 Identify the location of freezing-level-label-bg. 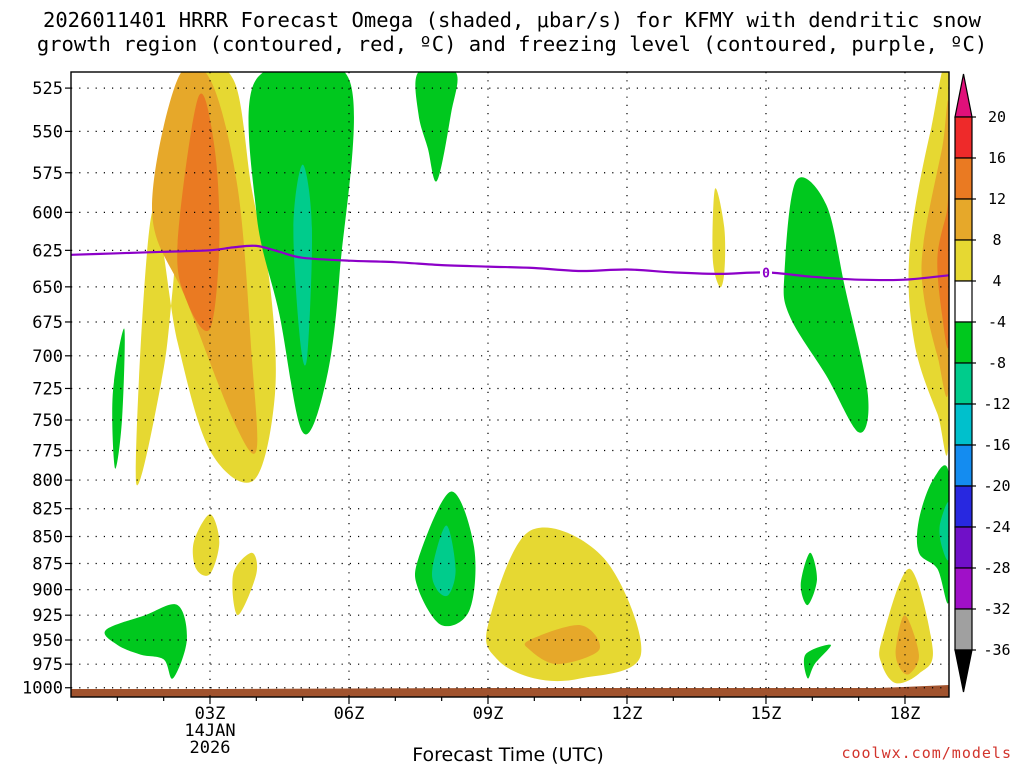
(765, 272).